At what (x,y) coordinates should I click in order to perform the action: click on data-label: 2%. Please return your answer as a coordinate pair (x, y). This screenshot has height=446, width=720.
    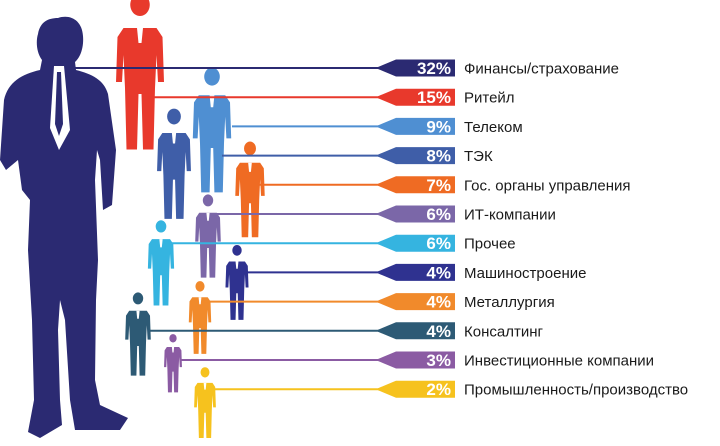
    Looking at the image, I should click on (438, 389).